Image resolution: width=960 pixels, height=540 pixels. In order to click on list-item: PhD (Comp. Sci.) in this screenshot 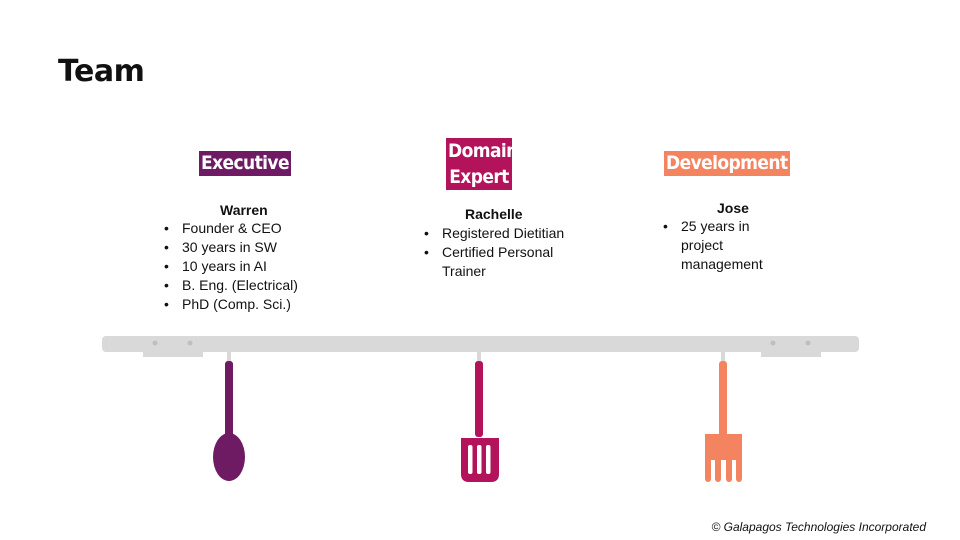, I will do `click(231, 304)`.